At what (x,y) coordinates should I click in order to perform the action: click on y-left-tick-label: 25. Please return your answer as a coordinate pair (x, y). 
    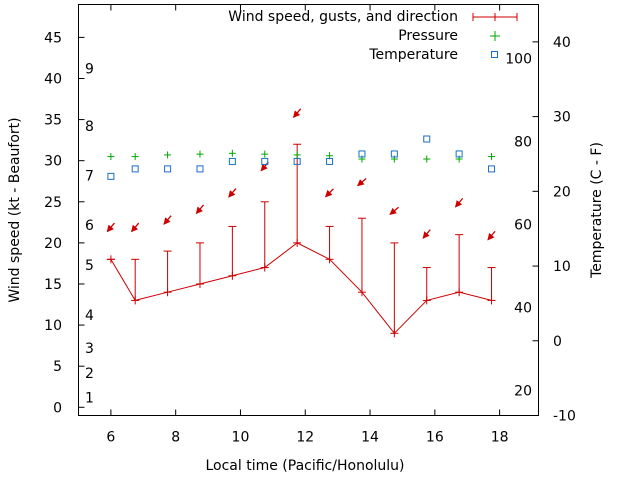
    Looking at the image, I should click on (53, 203).